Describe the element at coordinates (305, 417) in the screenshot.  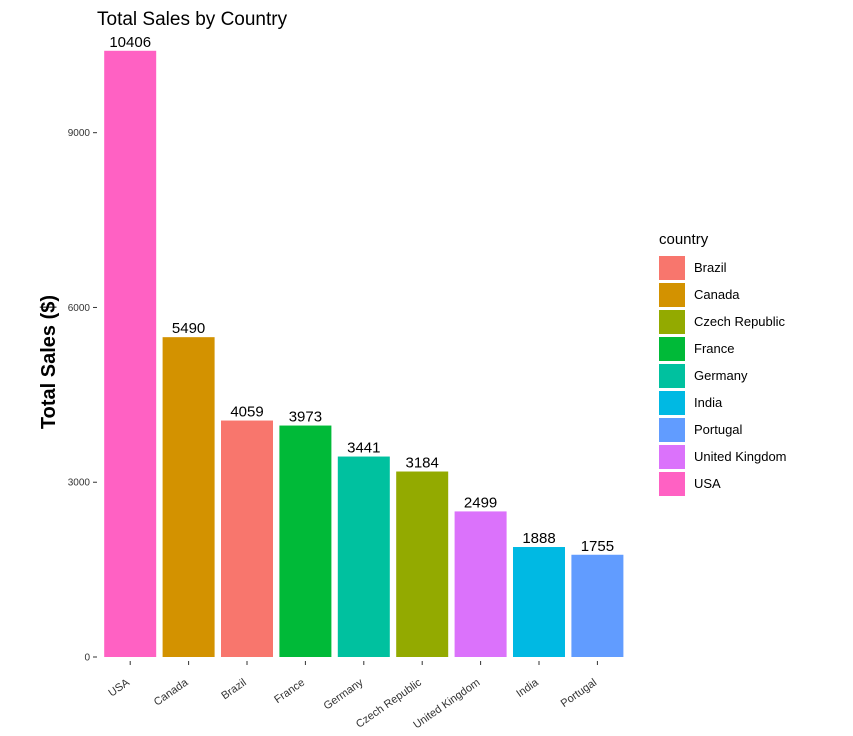
I see `data-label-france: 3973` at that location.